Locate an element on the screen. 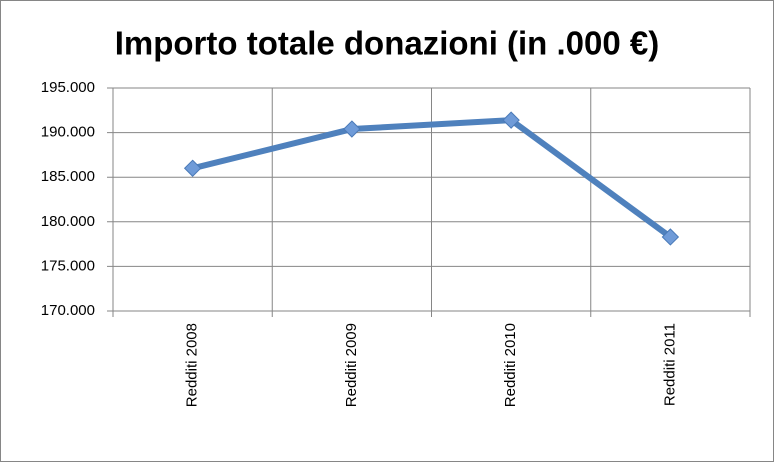 The image size is (774, 462). y-tick-label: 170.000 is located at coordinates (68, 310).